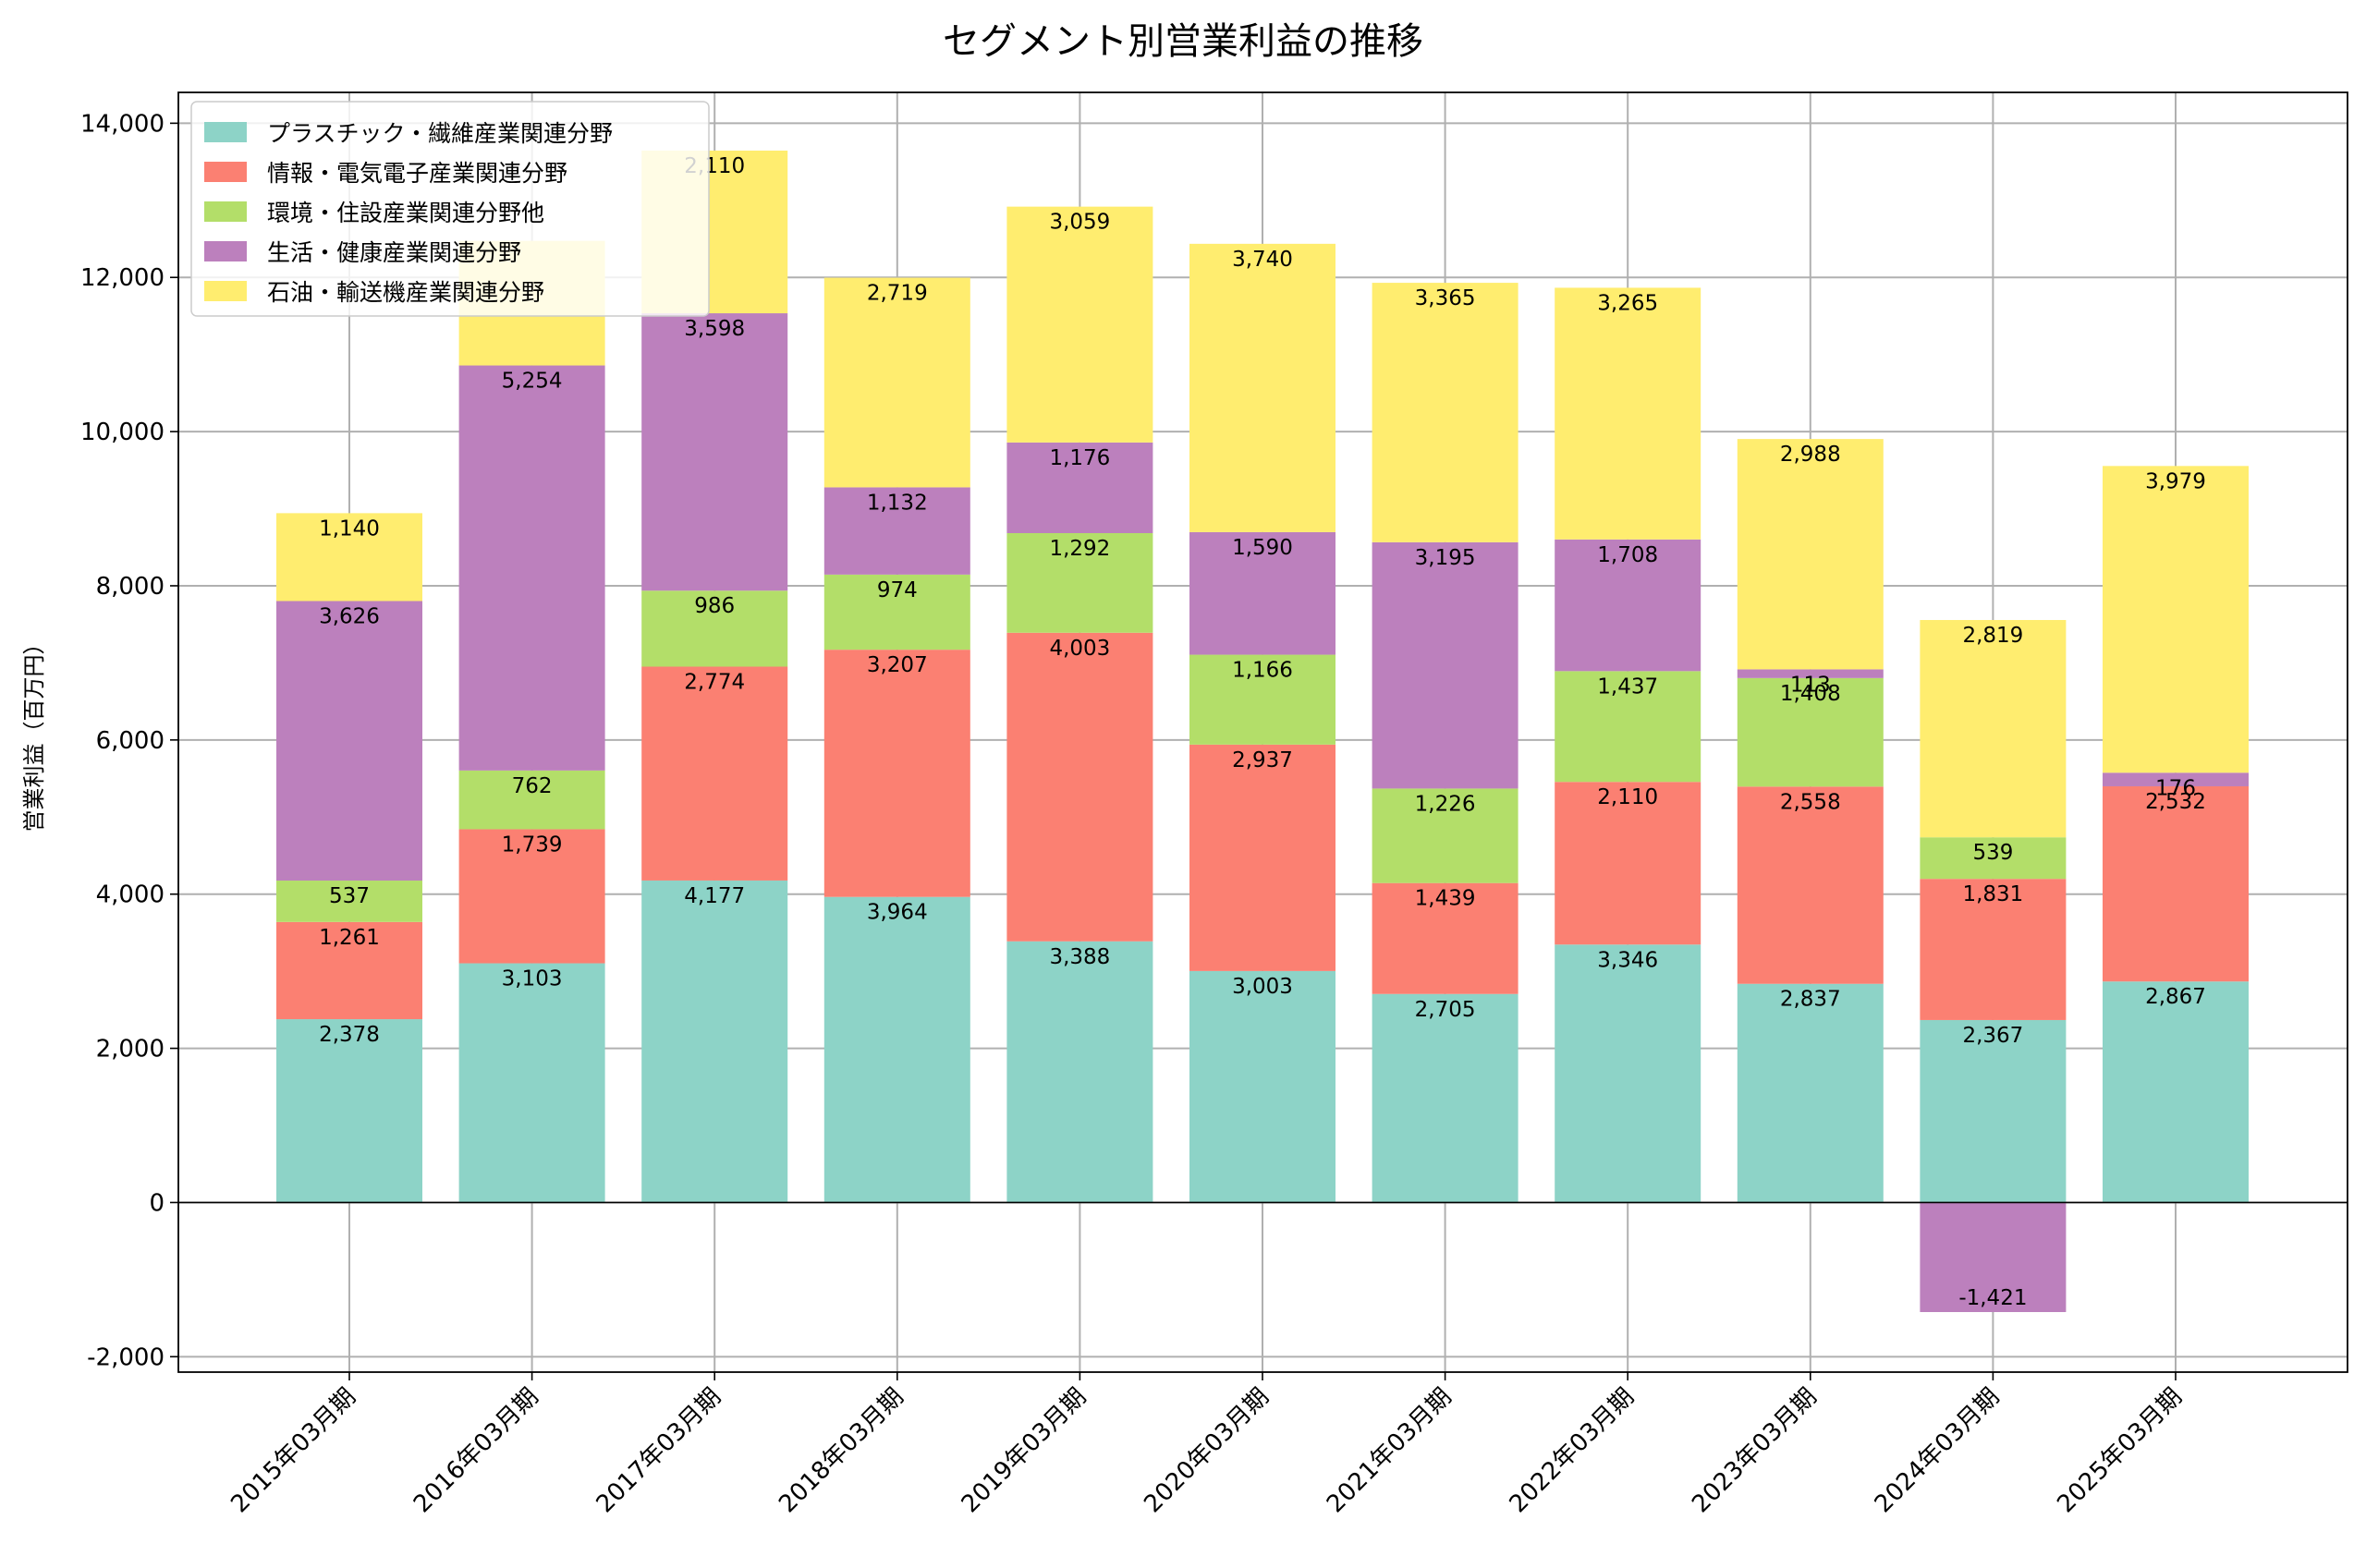 The image size is (2366, 1568). Describe the element at coordinates (350, 529) in the screenshot. I see `bar-value-label: 1,140` at that location.